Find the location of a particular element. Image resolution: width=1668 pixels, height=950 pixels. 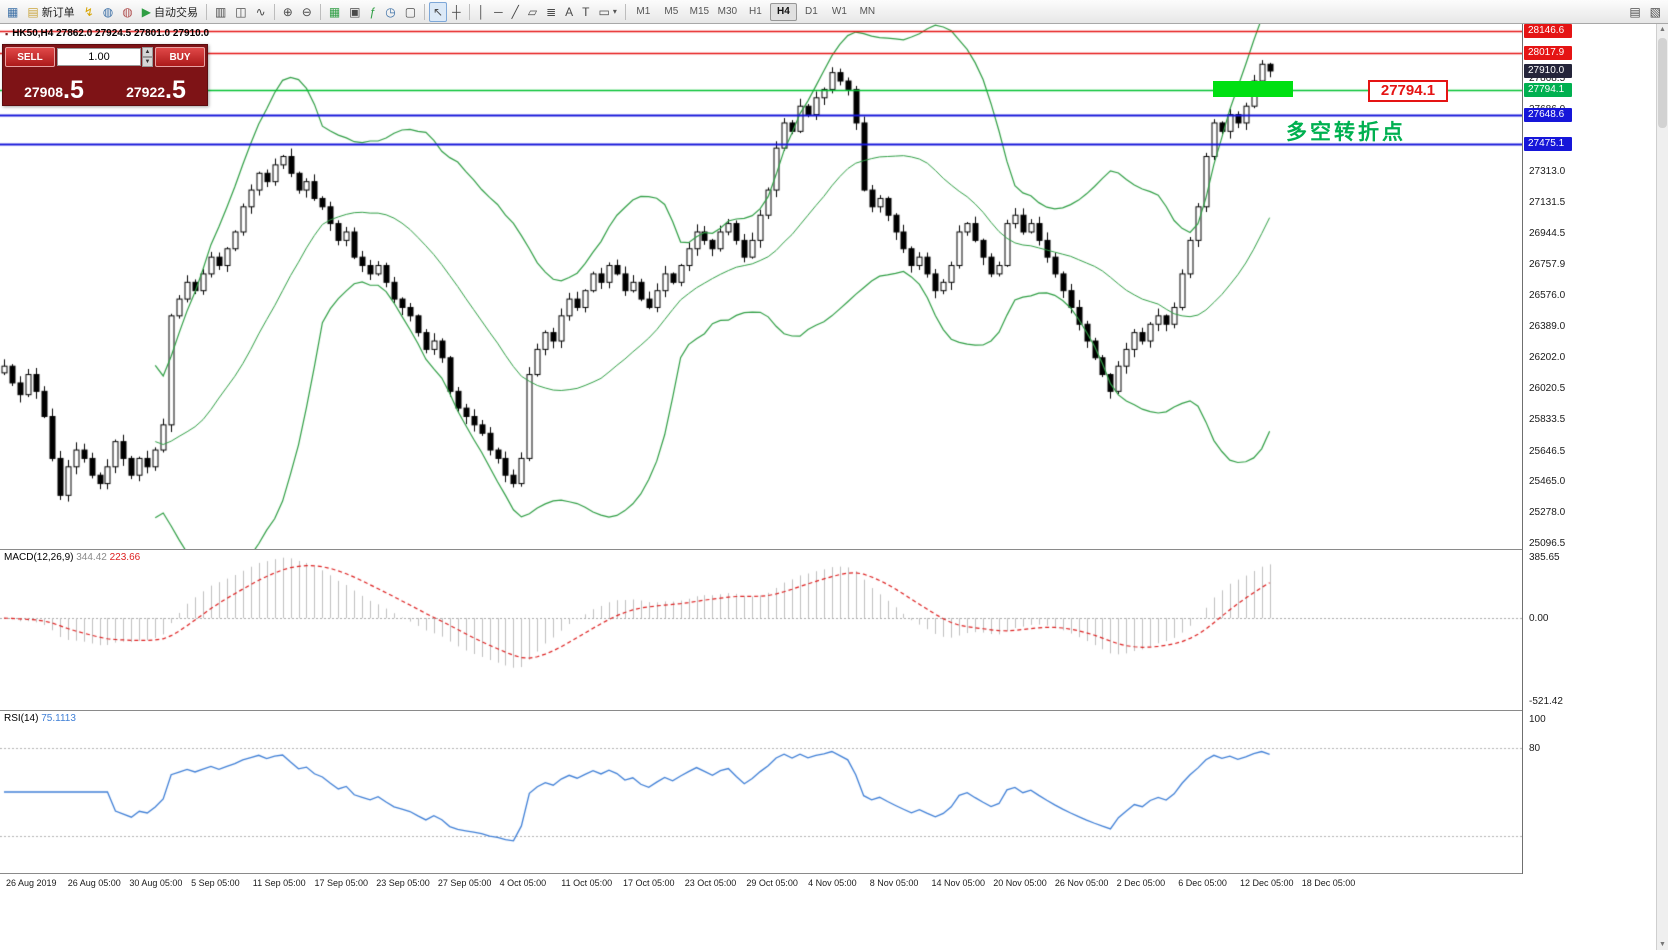

rsi-value: 75.1113 is located at coordinates (58, 718).